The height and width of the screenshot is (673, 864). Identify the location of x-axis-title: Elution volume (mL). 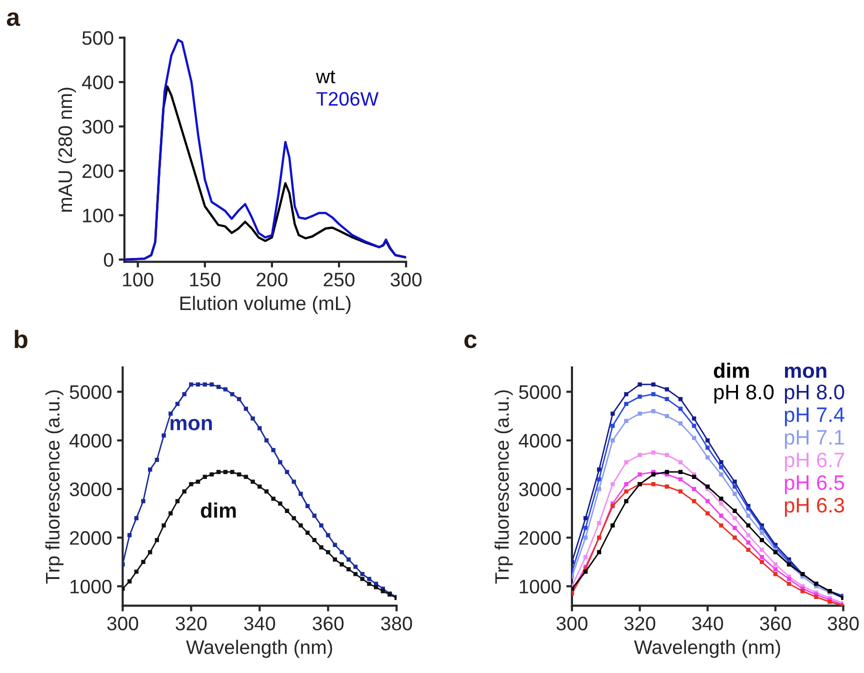
(265, 305).